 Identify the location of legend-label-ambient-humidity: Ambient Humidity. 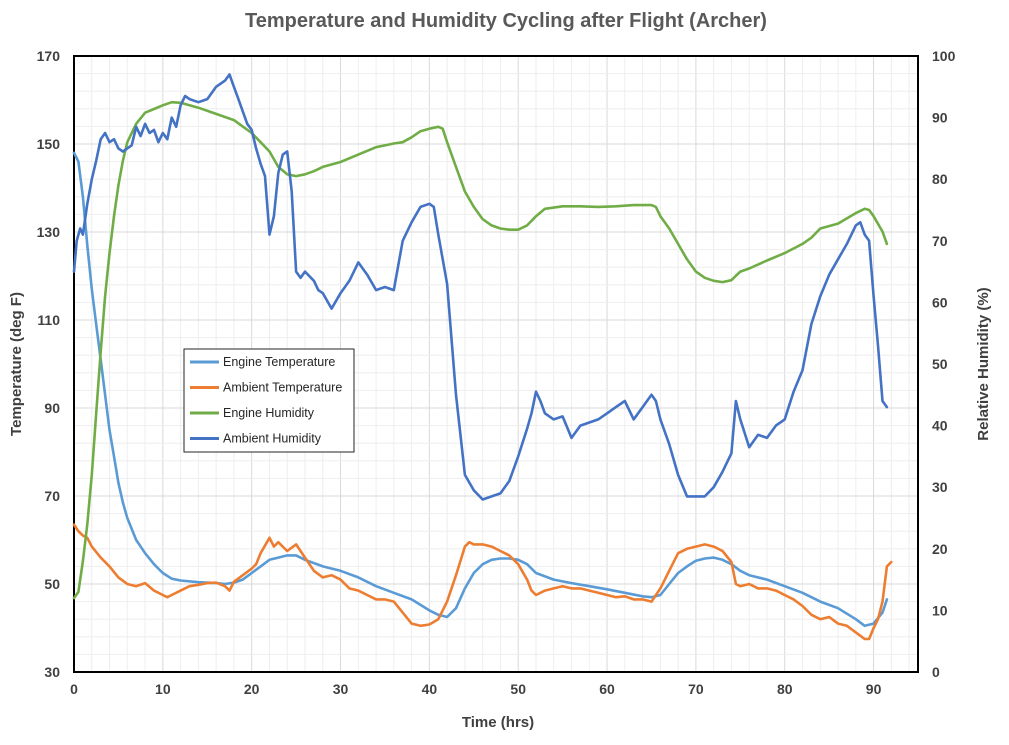
(272, 439).